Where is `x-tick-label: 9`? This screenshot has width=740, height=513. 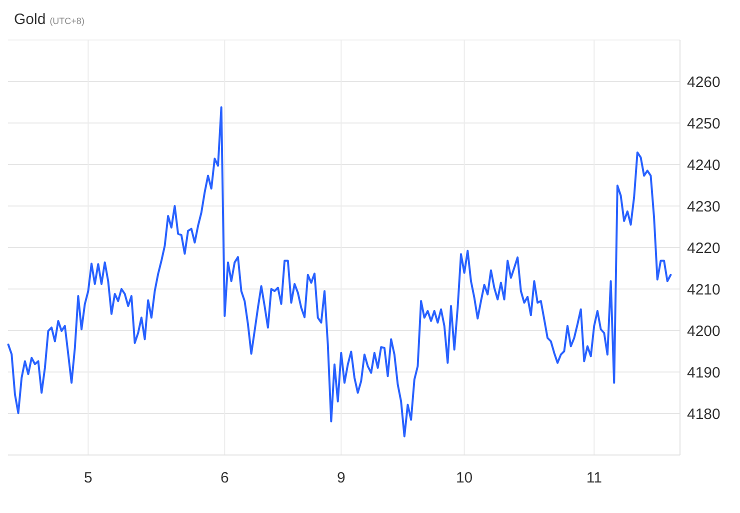
x-tick-label: 9 is located at coordinates (341, 477).